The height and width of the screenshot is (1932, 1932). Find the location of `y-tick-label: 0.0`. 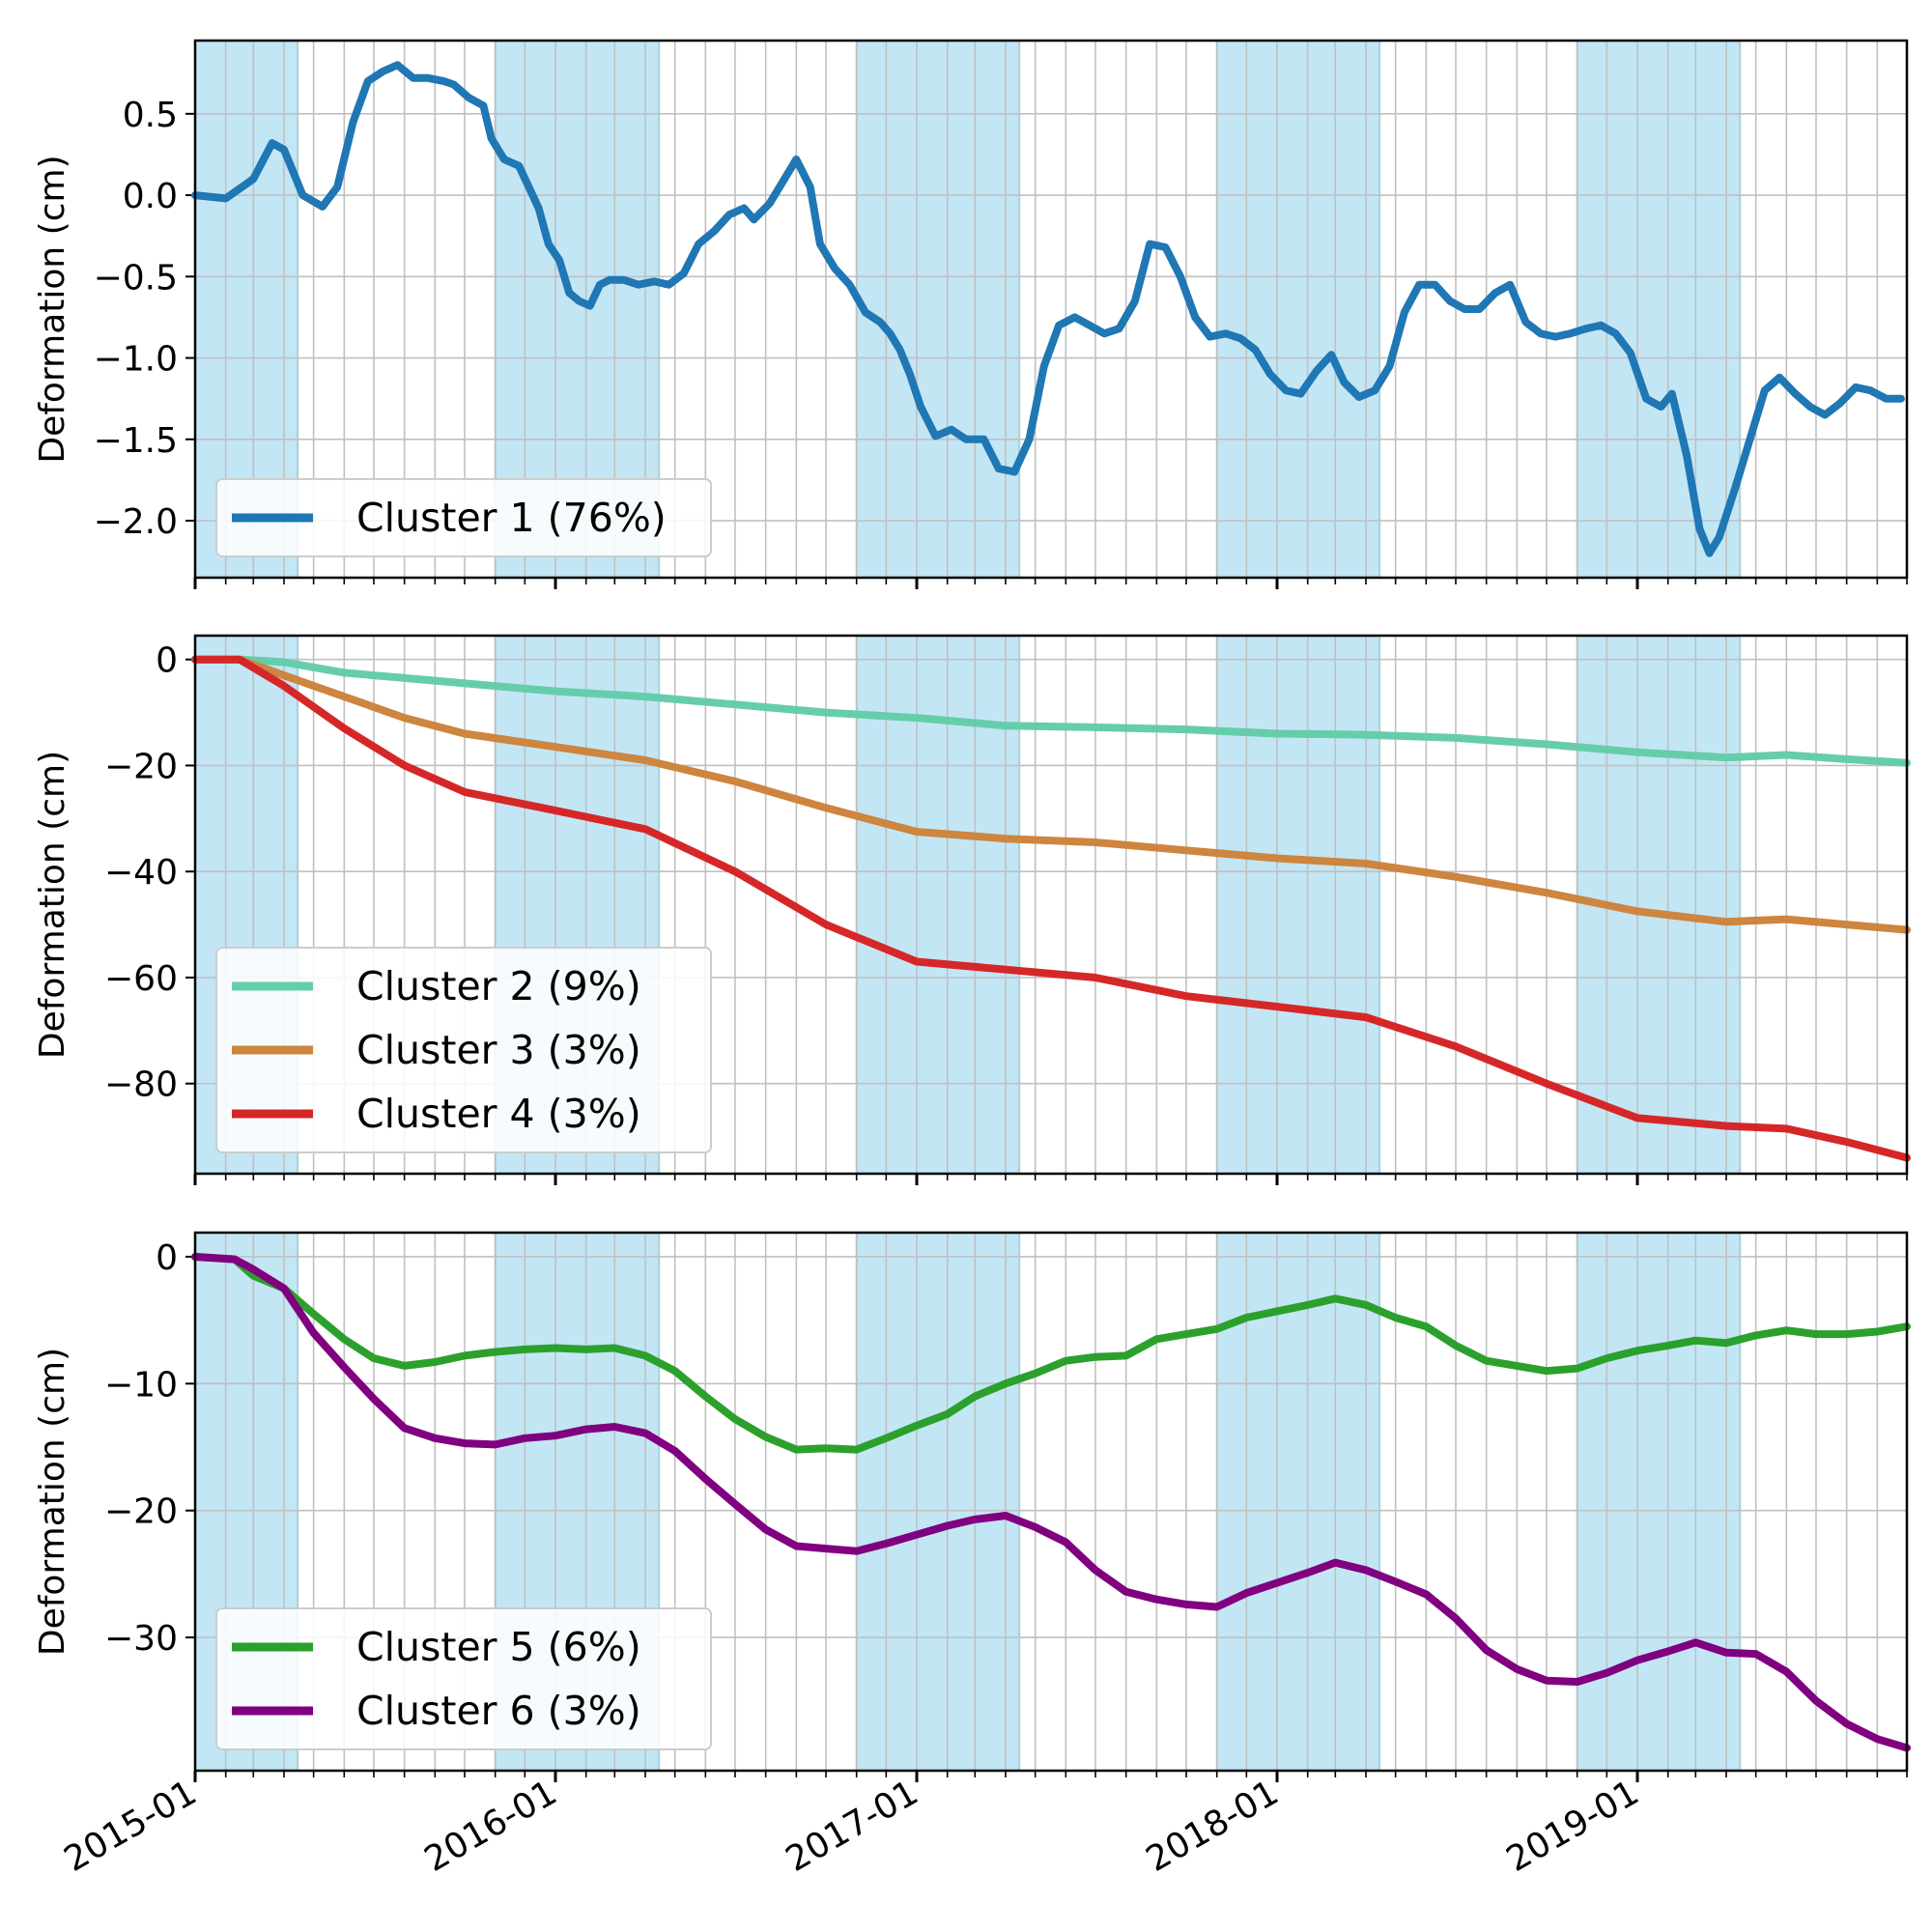

y-tick-label: 0.0 is located at coordinates (150, 196).